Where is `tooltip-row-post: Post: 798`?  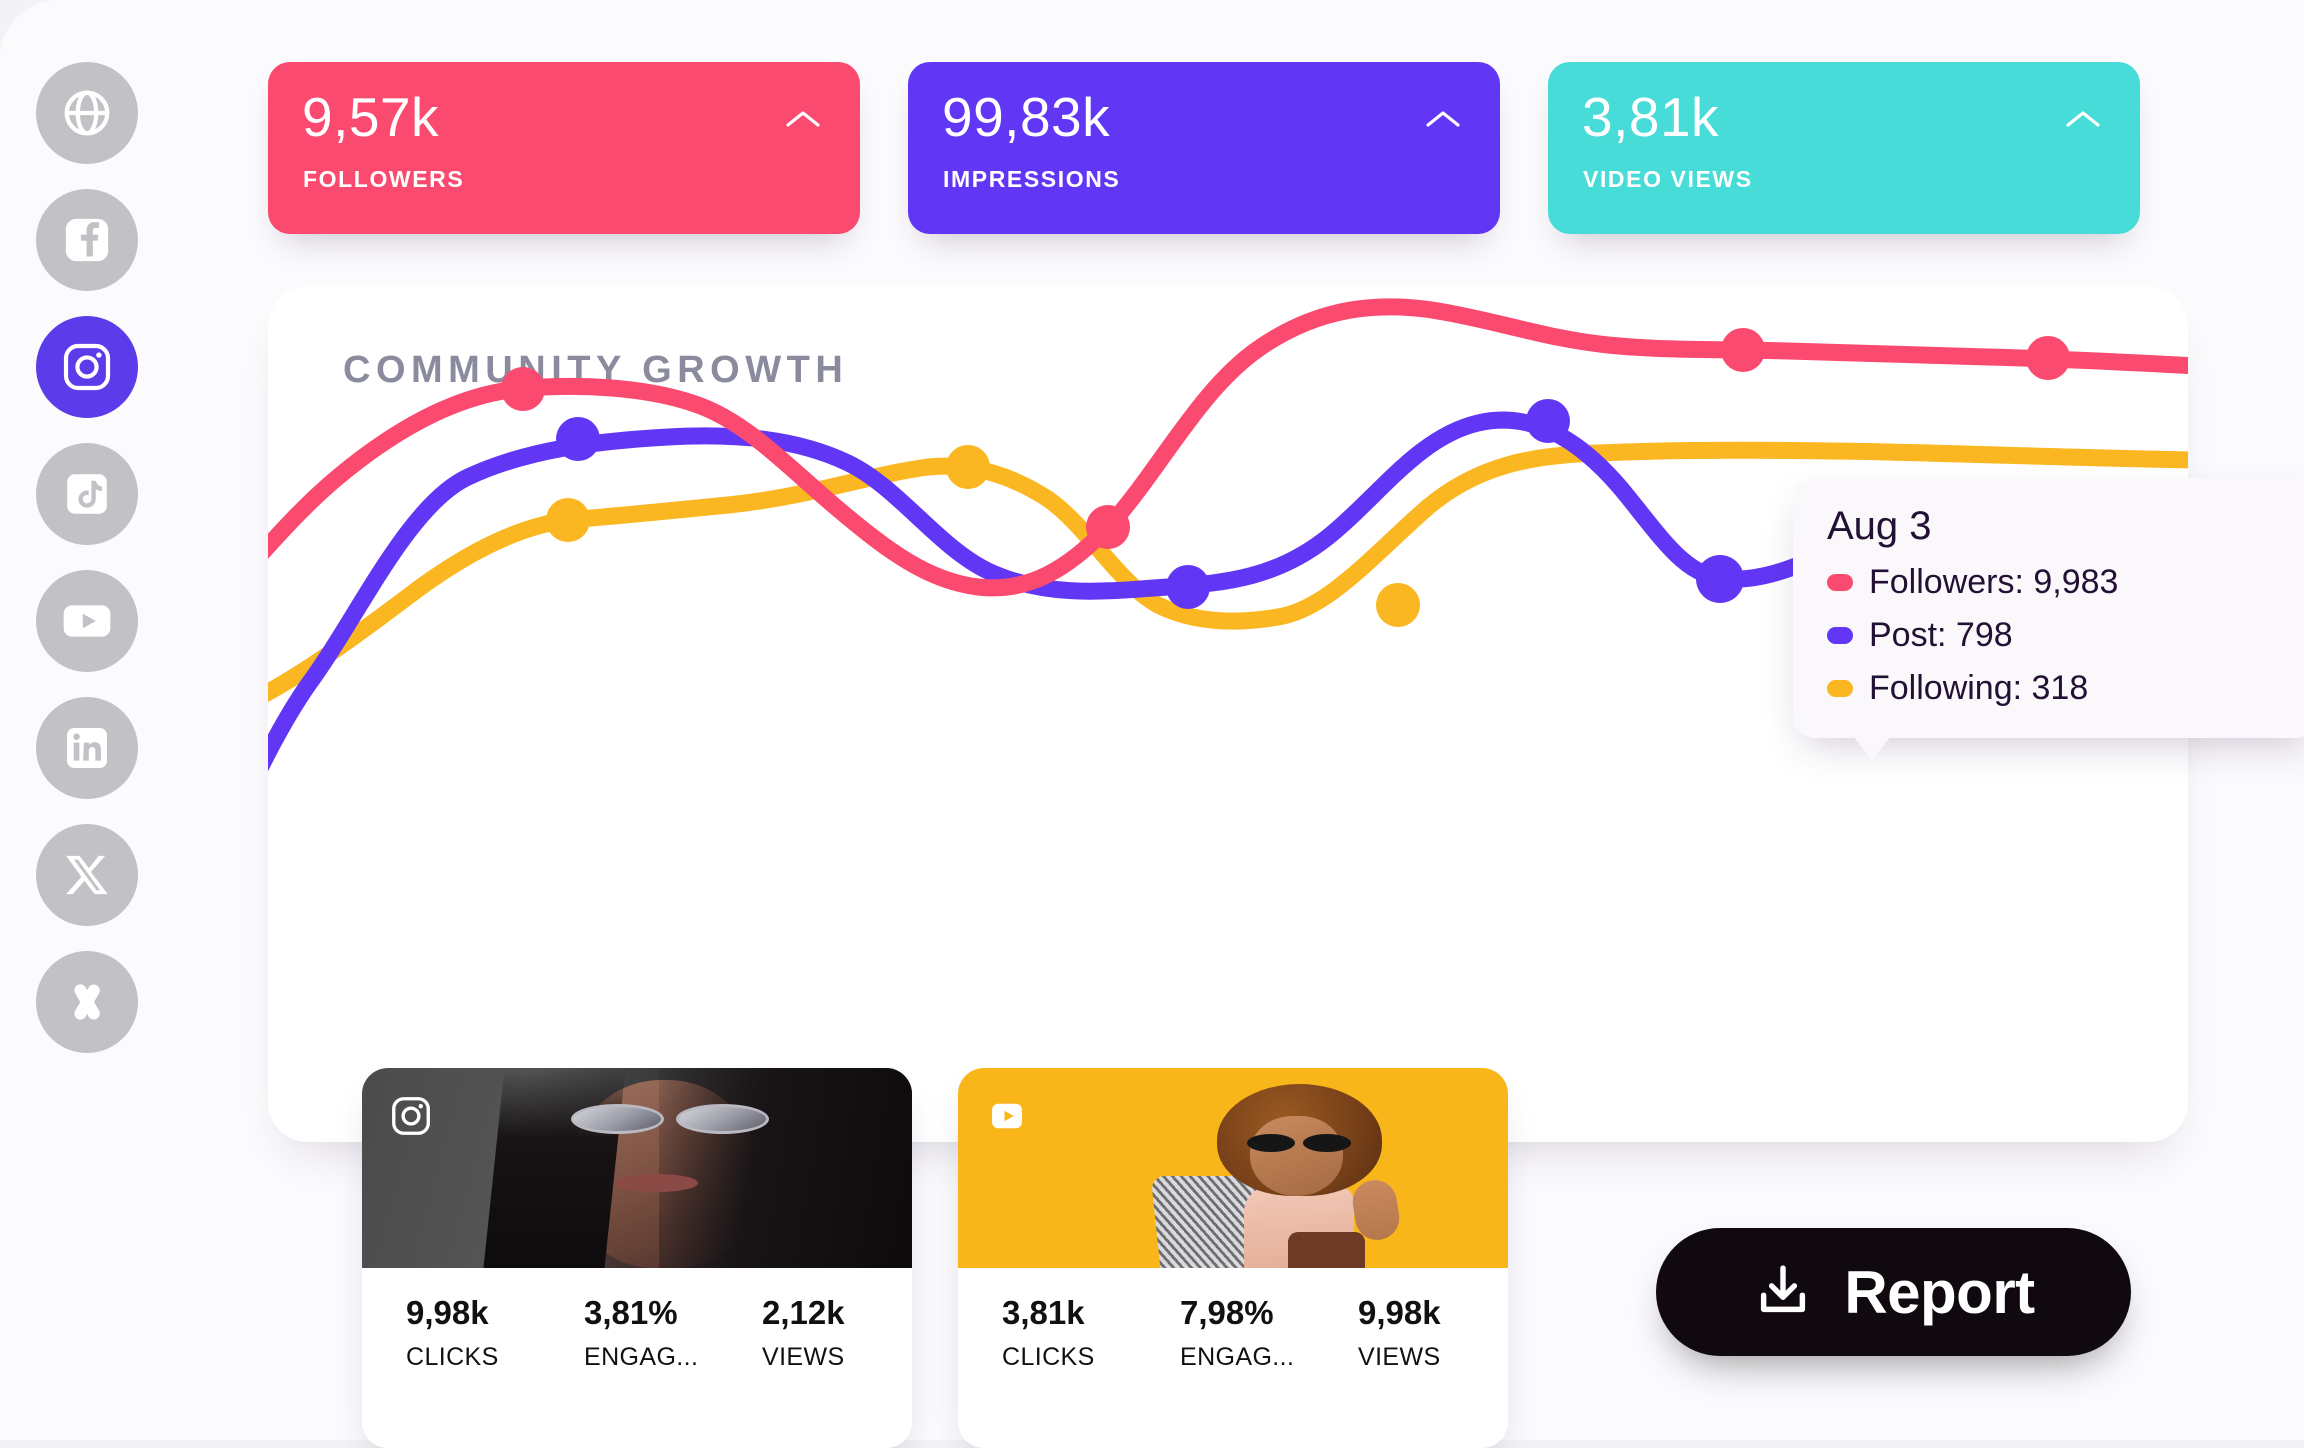
tooltip-row-post: Post: 798 is located at coordinates (2058, 635).